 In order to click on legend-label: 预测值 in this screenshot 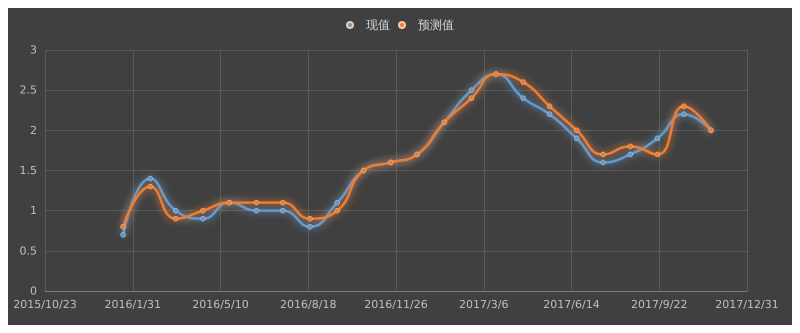, I will do `click(436, 25)`.